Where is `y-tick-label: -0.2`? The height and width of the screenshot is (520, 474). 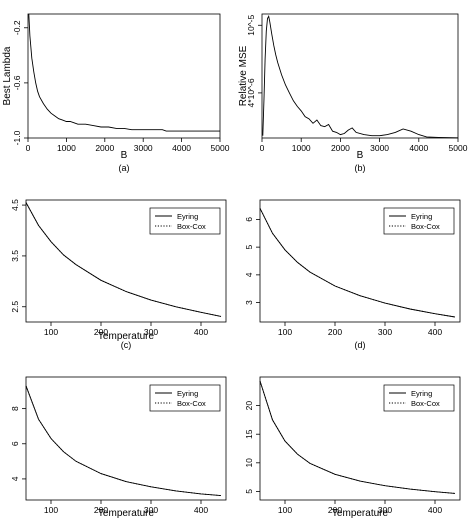
y-tick-label: -0.2 is located at coordinates (17, 27).